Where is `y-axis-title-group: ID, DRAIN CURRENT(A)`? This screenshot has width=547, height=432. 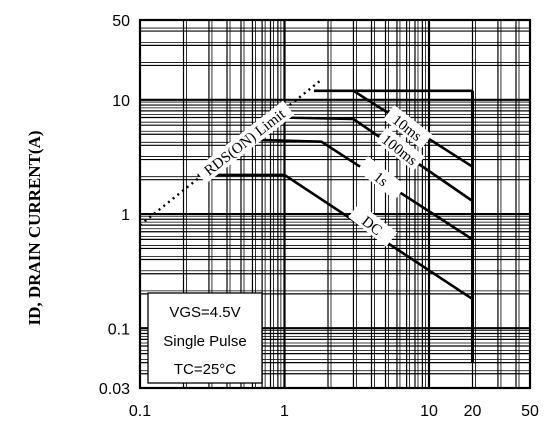
y-axis-title-group: ID, DRAIN CURRENT(A) is located at coordinates (34, 227).